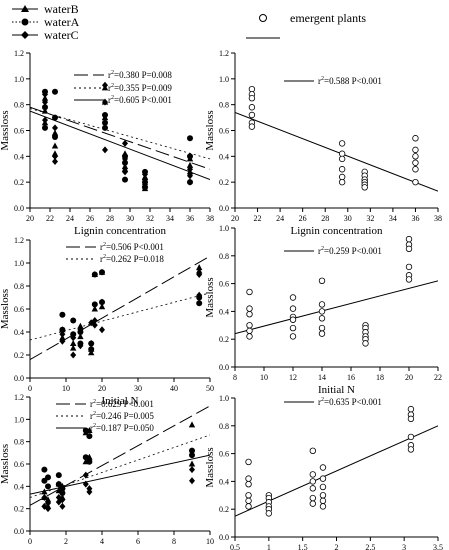  What do you see at coordinates (404, 546) in the screenshot?
I see `x-tick-label: 3` at bounding box center [404, 546].